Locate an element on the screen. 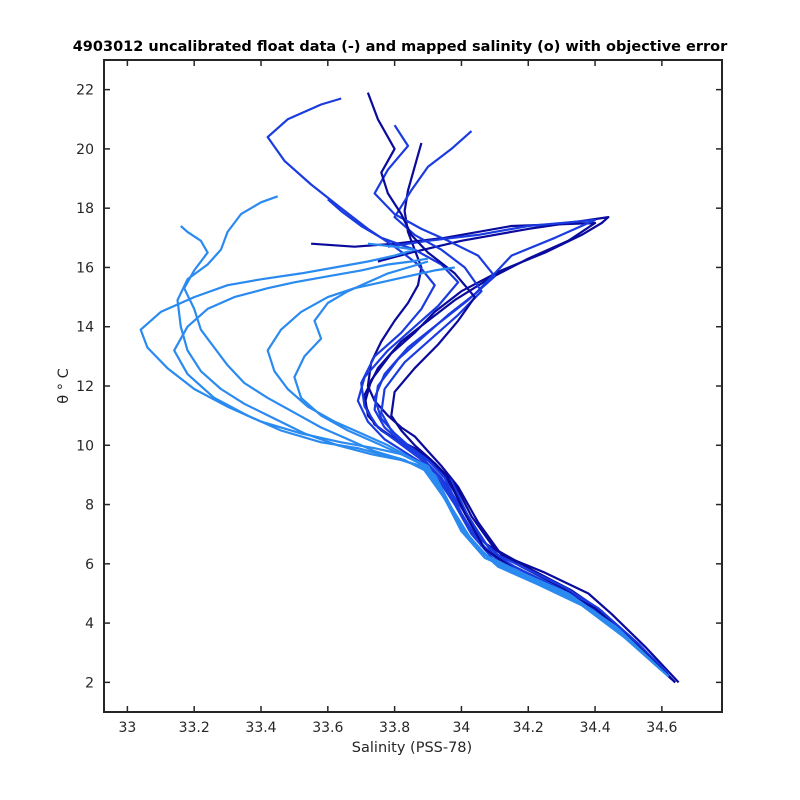 Image resolution: width=800 pixels, height=800 pixels. x-tick-label: 34.4 is located at coordinates (594, 728).